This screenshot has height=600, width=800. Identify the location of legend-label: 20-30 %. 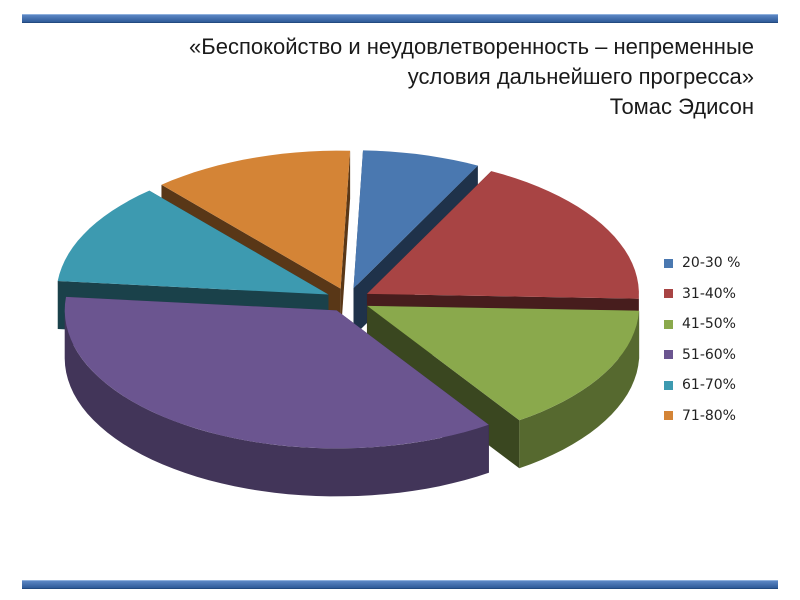
(711, 263).